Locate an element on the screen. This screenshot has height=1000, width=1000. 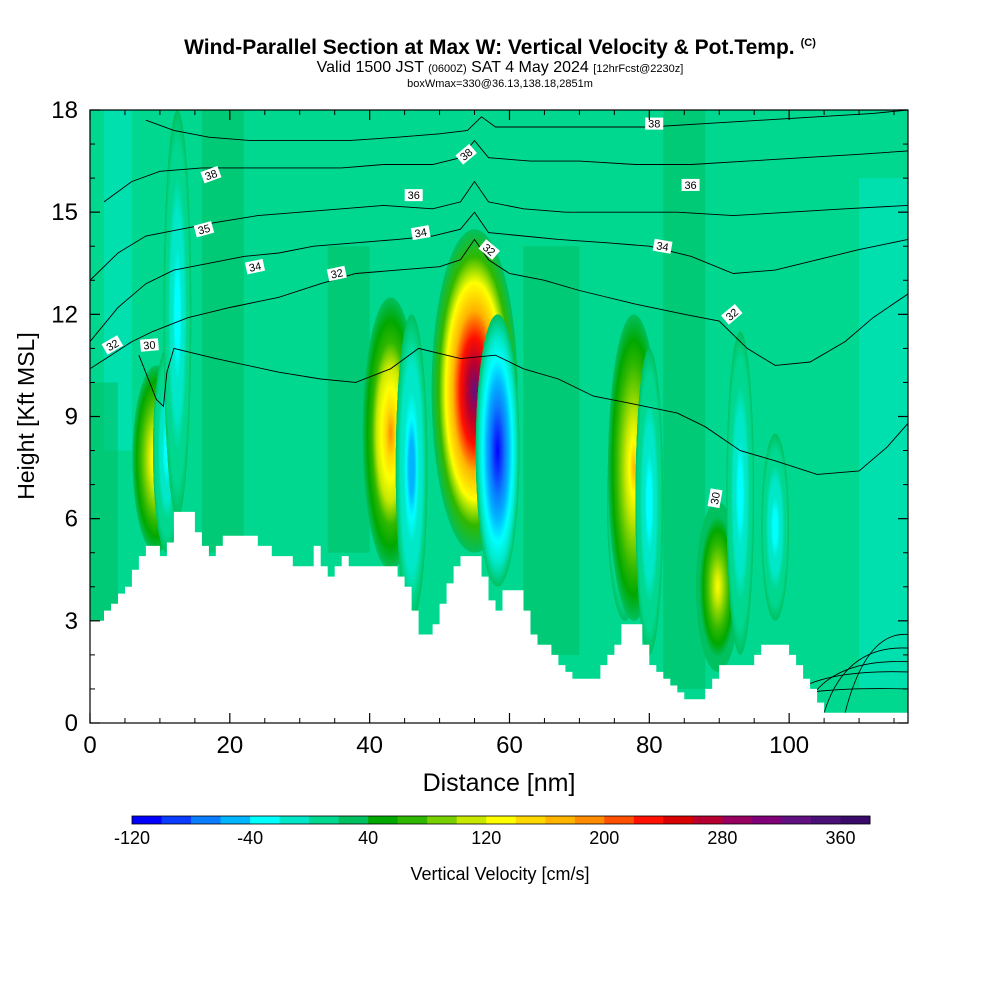
colorbar: -120 -40 40 120 200 280 360 is located at coordinates (492, 831).